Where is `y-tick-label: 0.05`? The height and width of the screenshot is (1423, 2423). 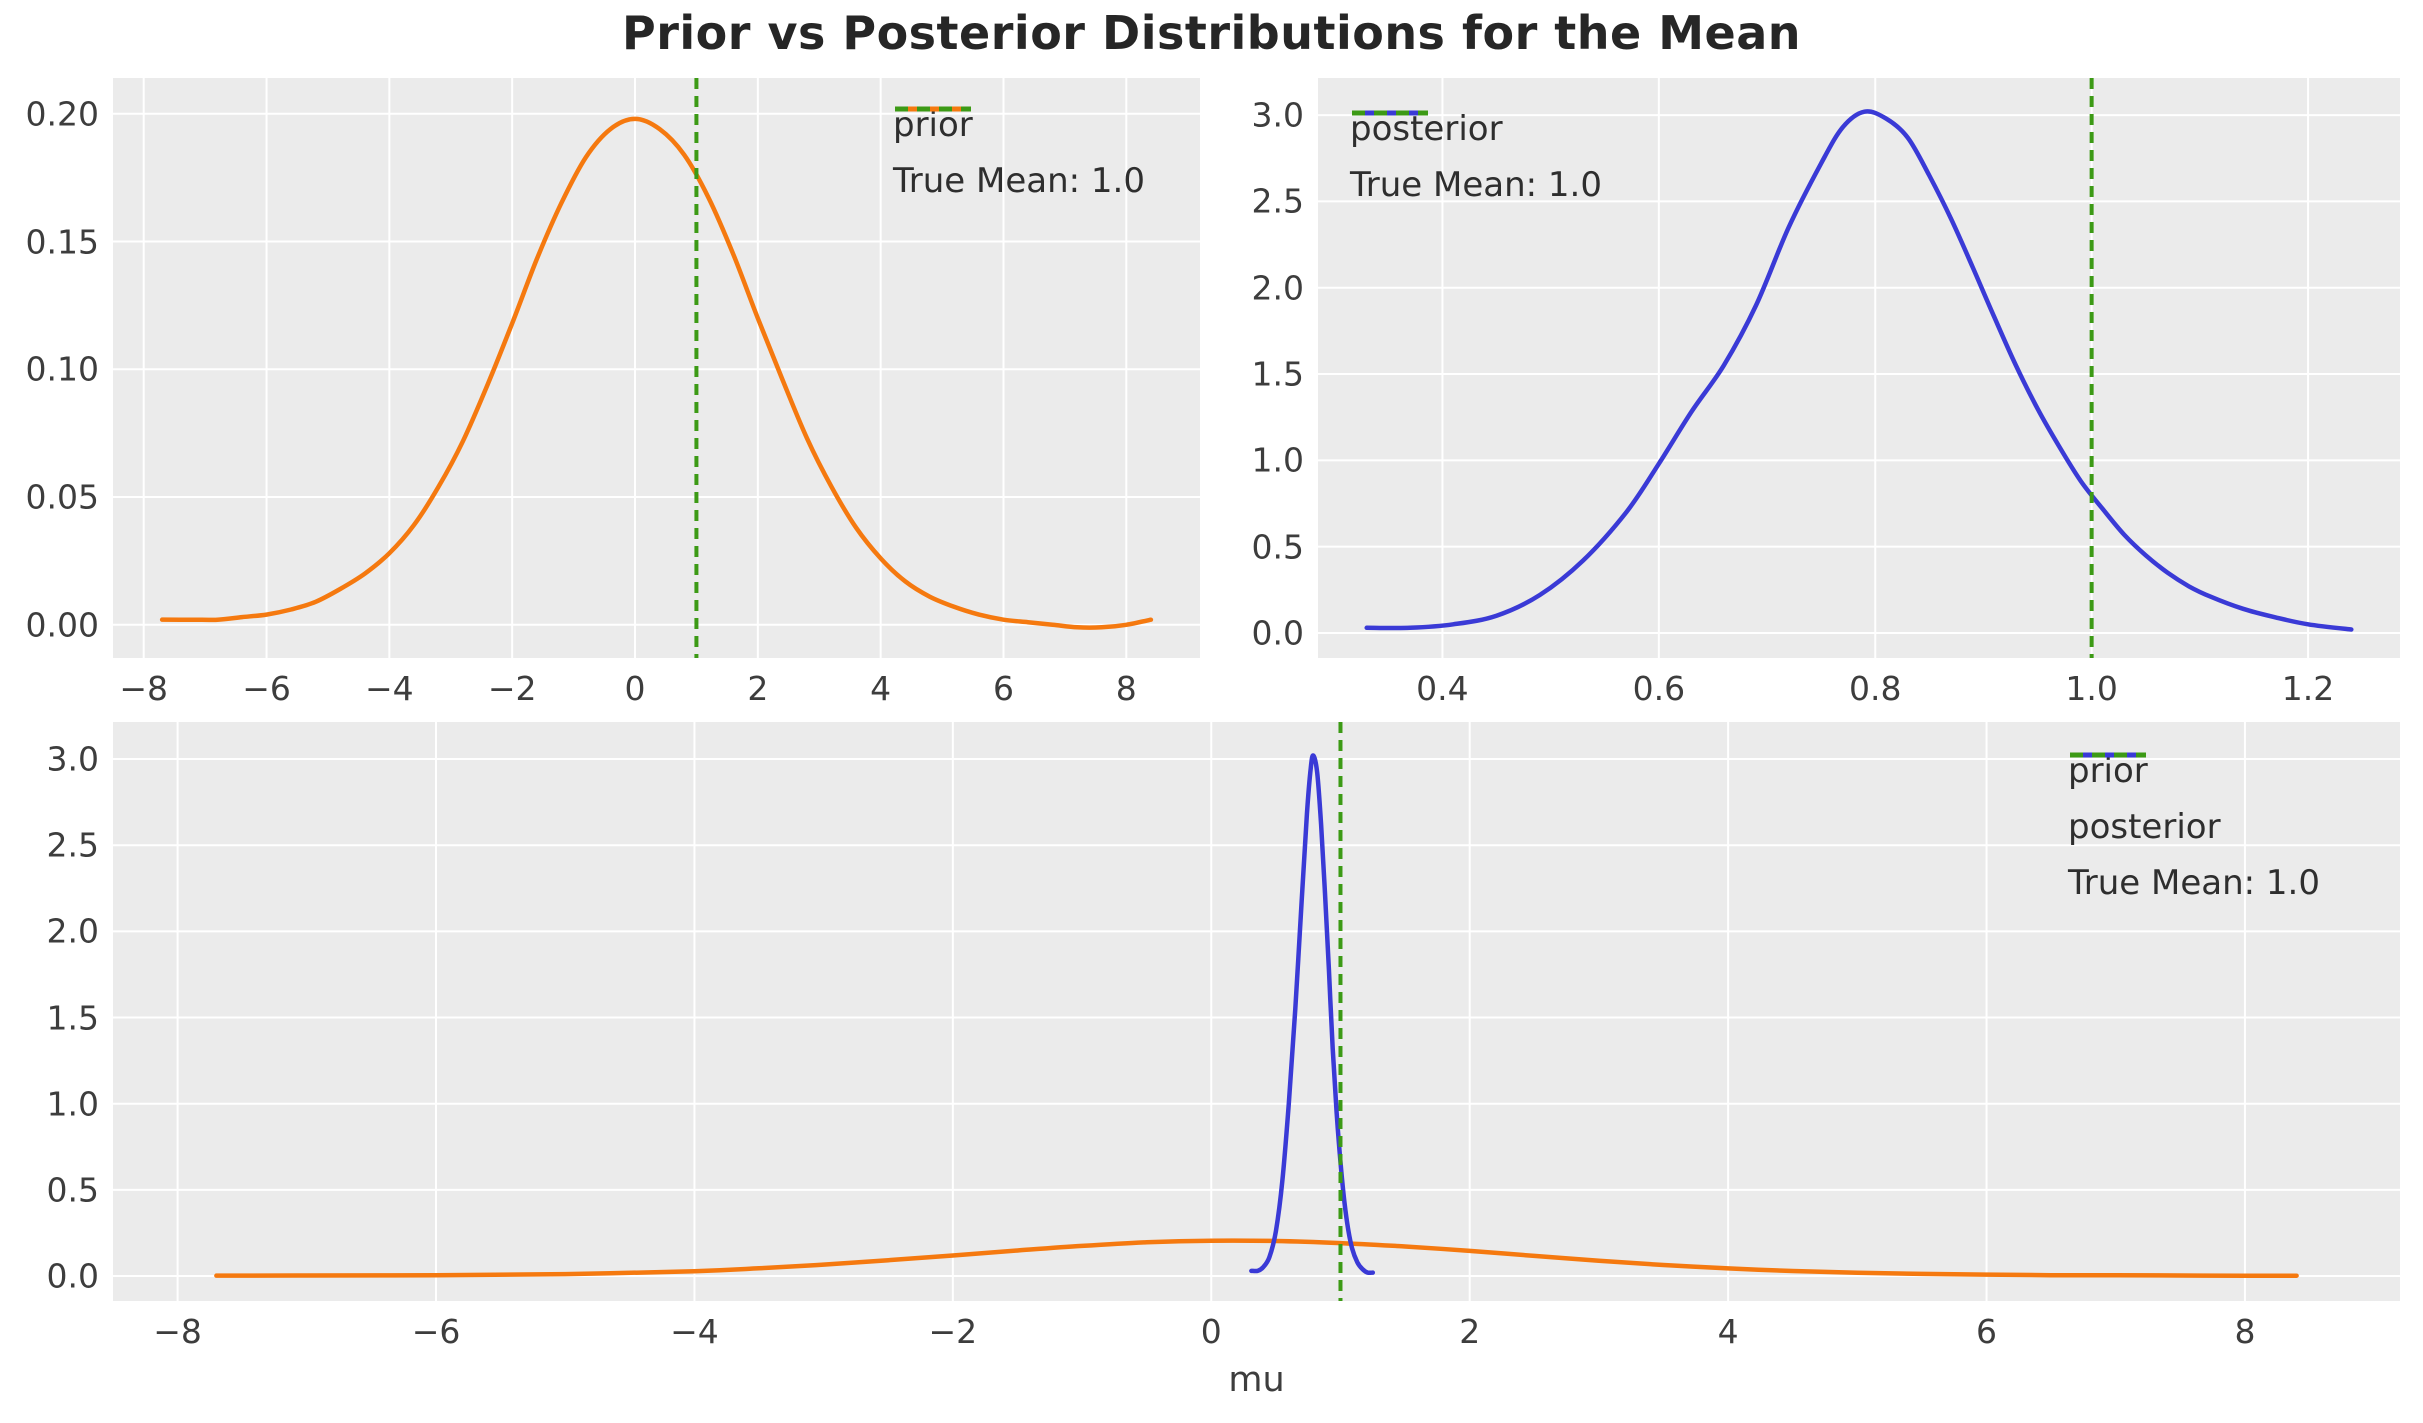 y-tick-label: 0.05 is located at coordinates (62, 497).